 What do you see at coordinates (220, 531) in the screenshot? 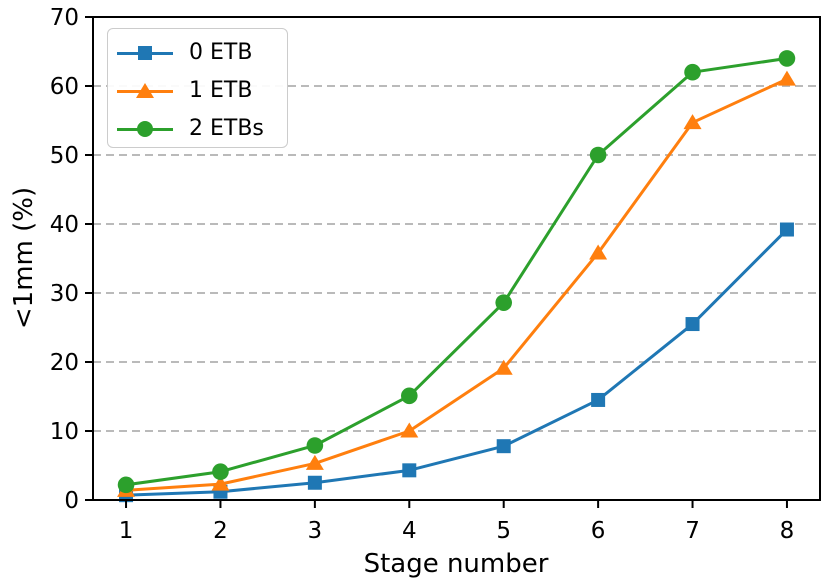
I see `x-tick-label-2: 2` at bounding box center [220, 531].